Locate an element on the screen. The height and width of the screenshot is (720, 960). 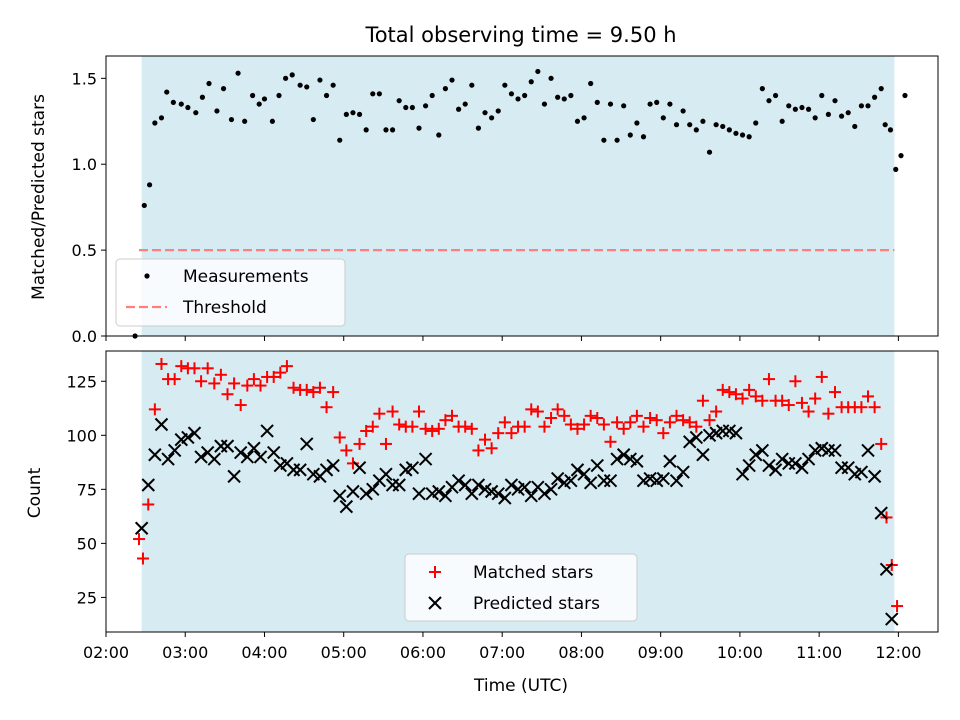
ratio-legend-box is located at coordinates (230, 292).